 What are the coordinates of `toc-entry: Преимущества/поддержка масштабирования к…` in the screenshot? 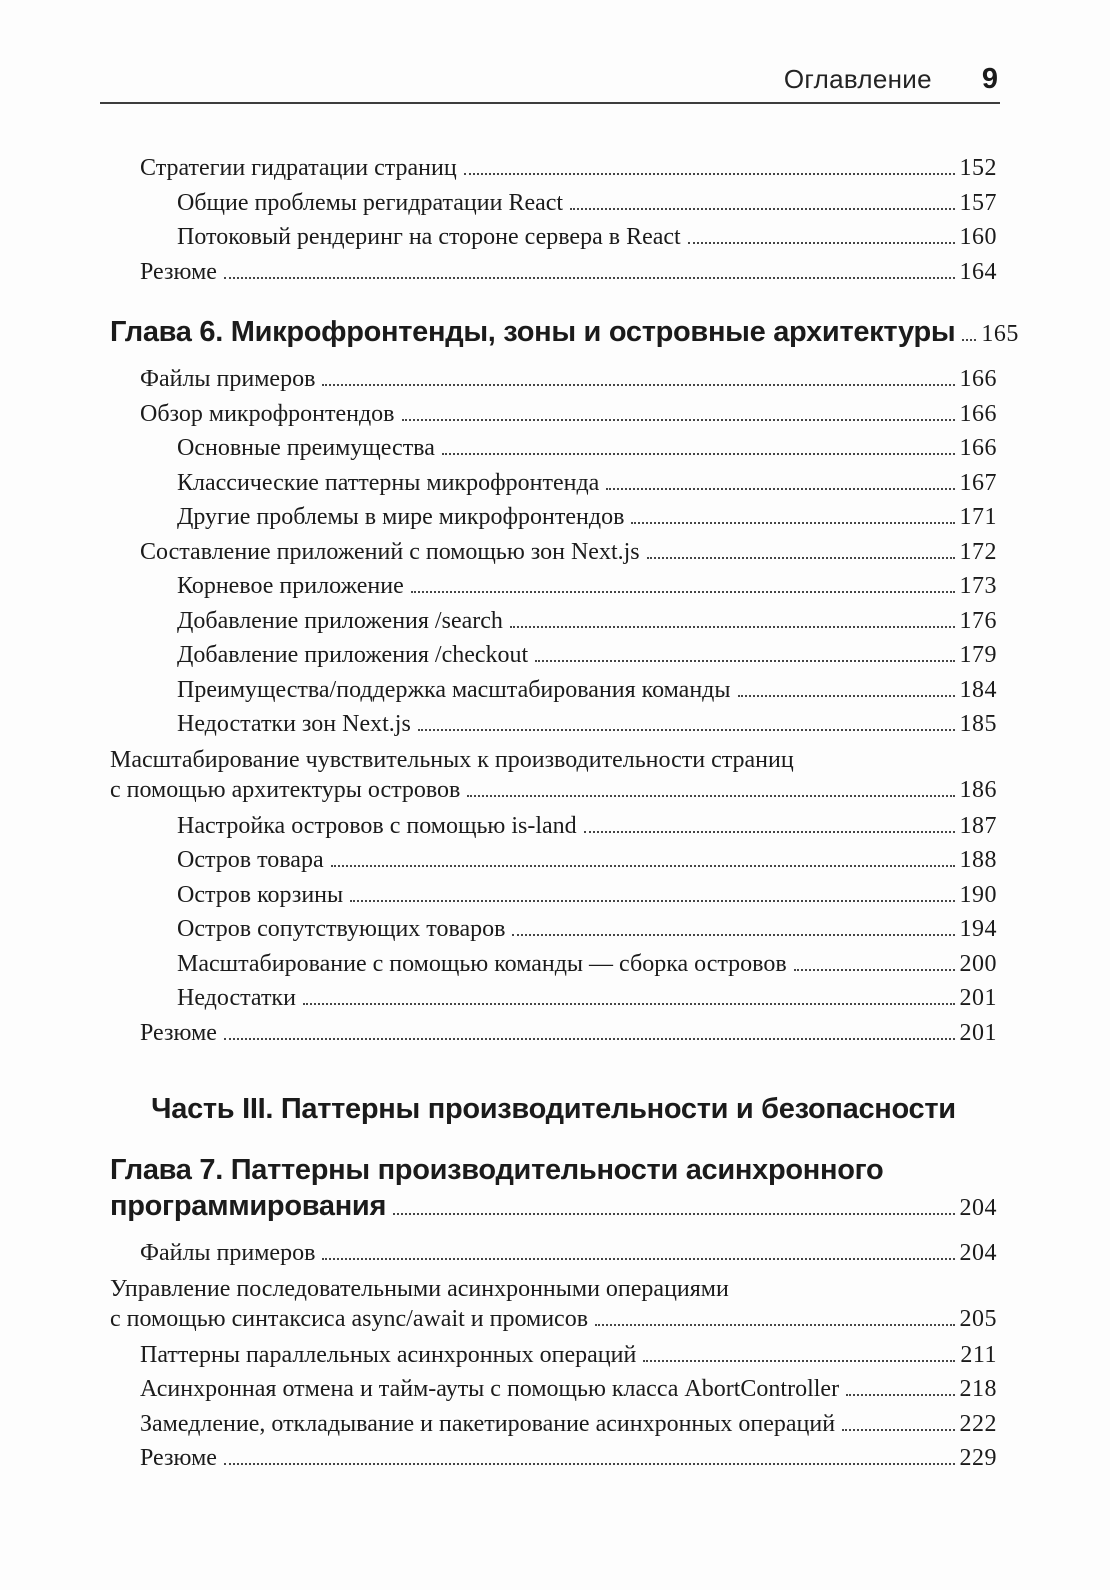 It's located at (587, 690).